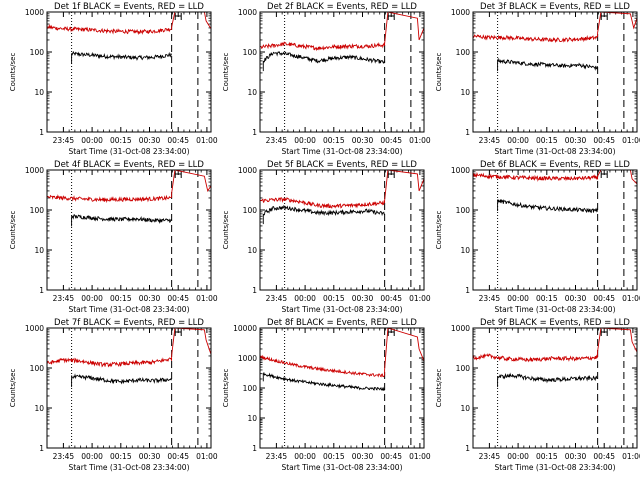 The height and width of the screenshot is (480, 640). What do you see at coordinates (129, 165) in the screenshot?
I see `chart-title: Det 4f BLACK = Events, RED = LLD` at bounding box center [129, 165].